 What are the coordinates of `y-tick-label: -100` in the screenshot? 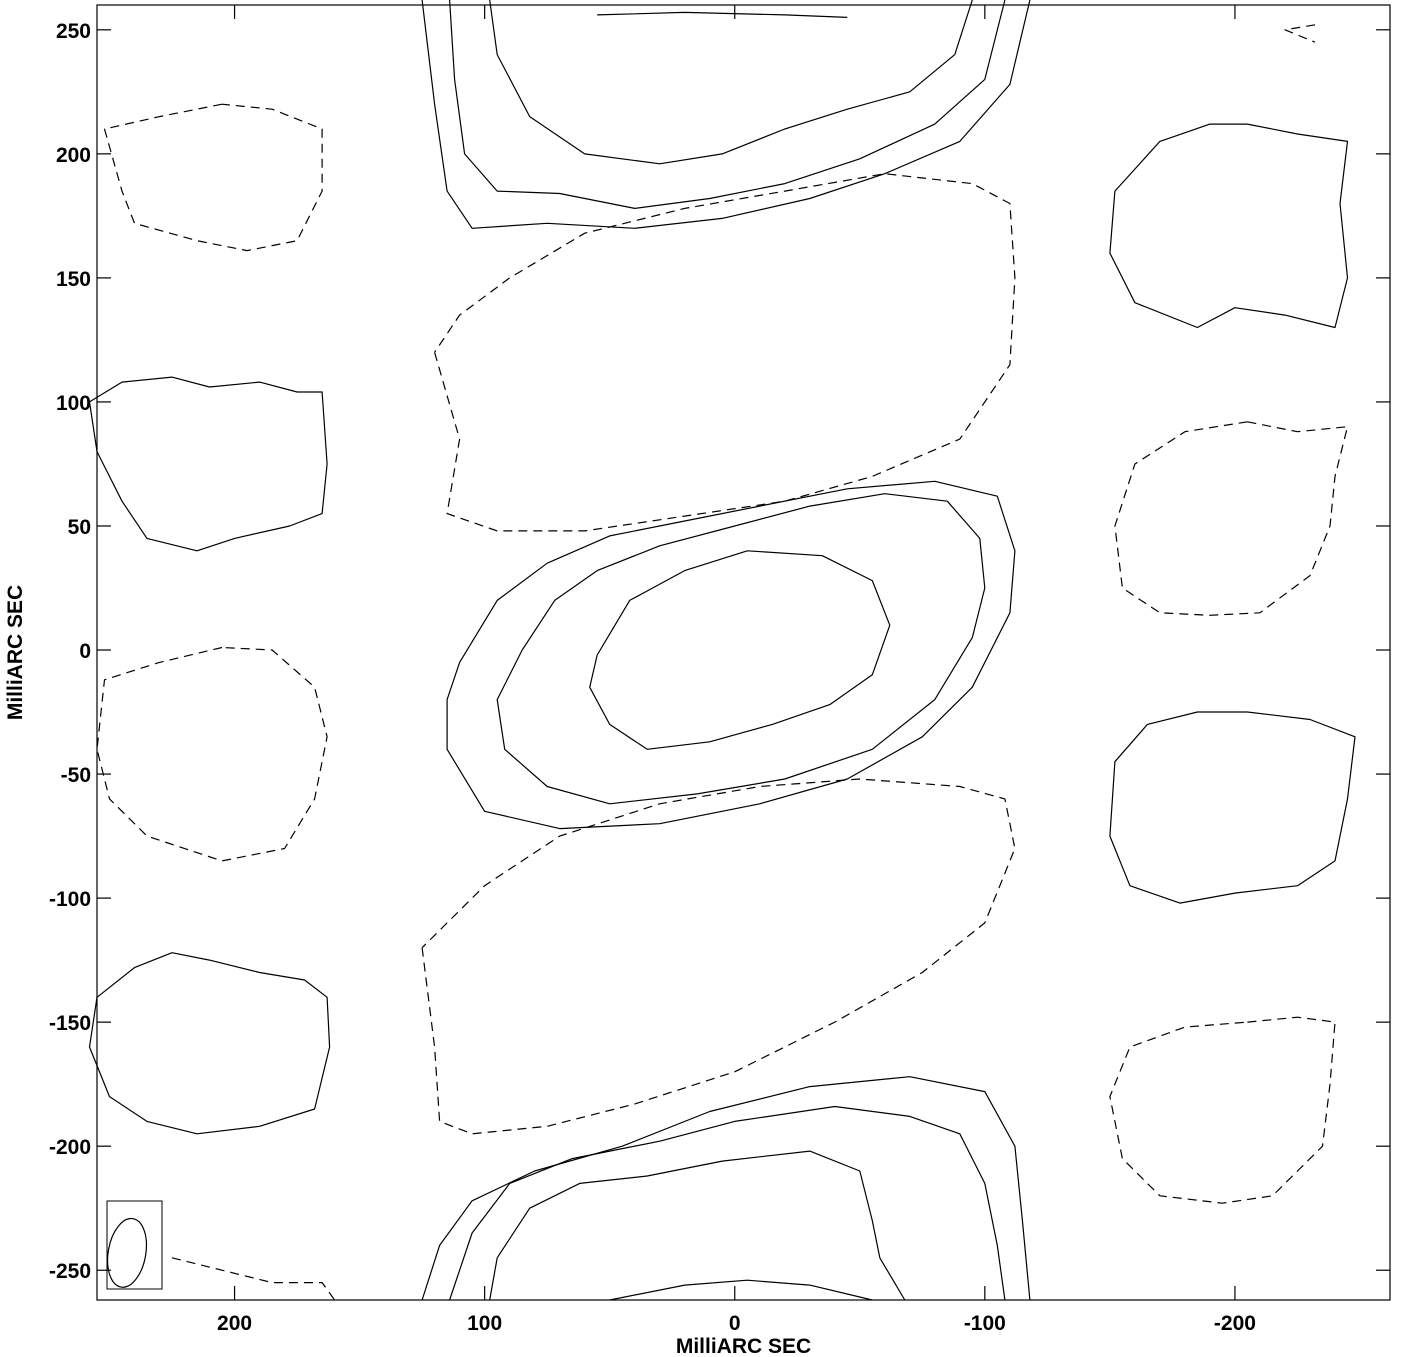 It's located at (70, 899).